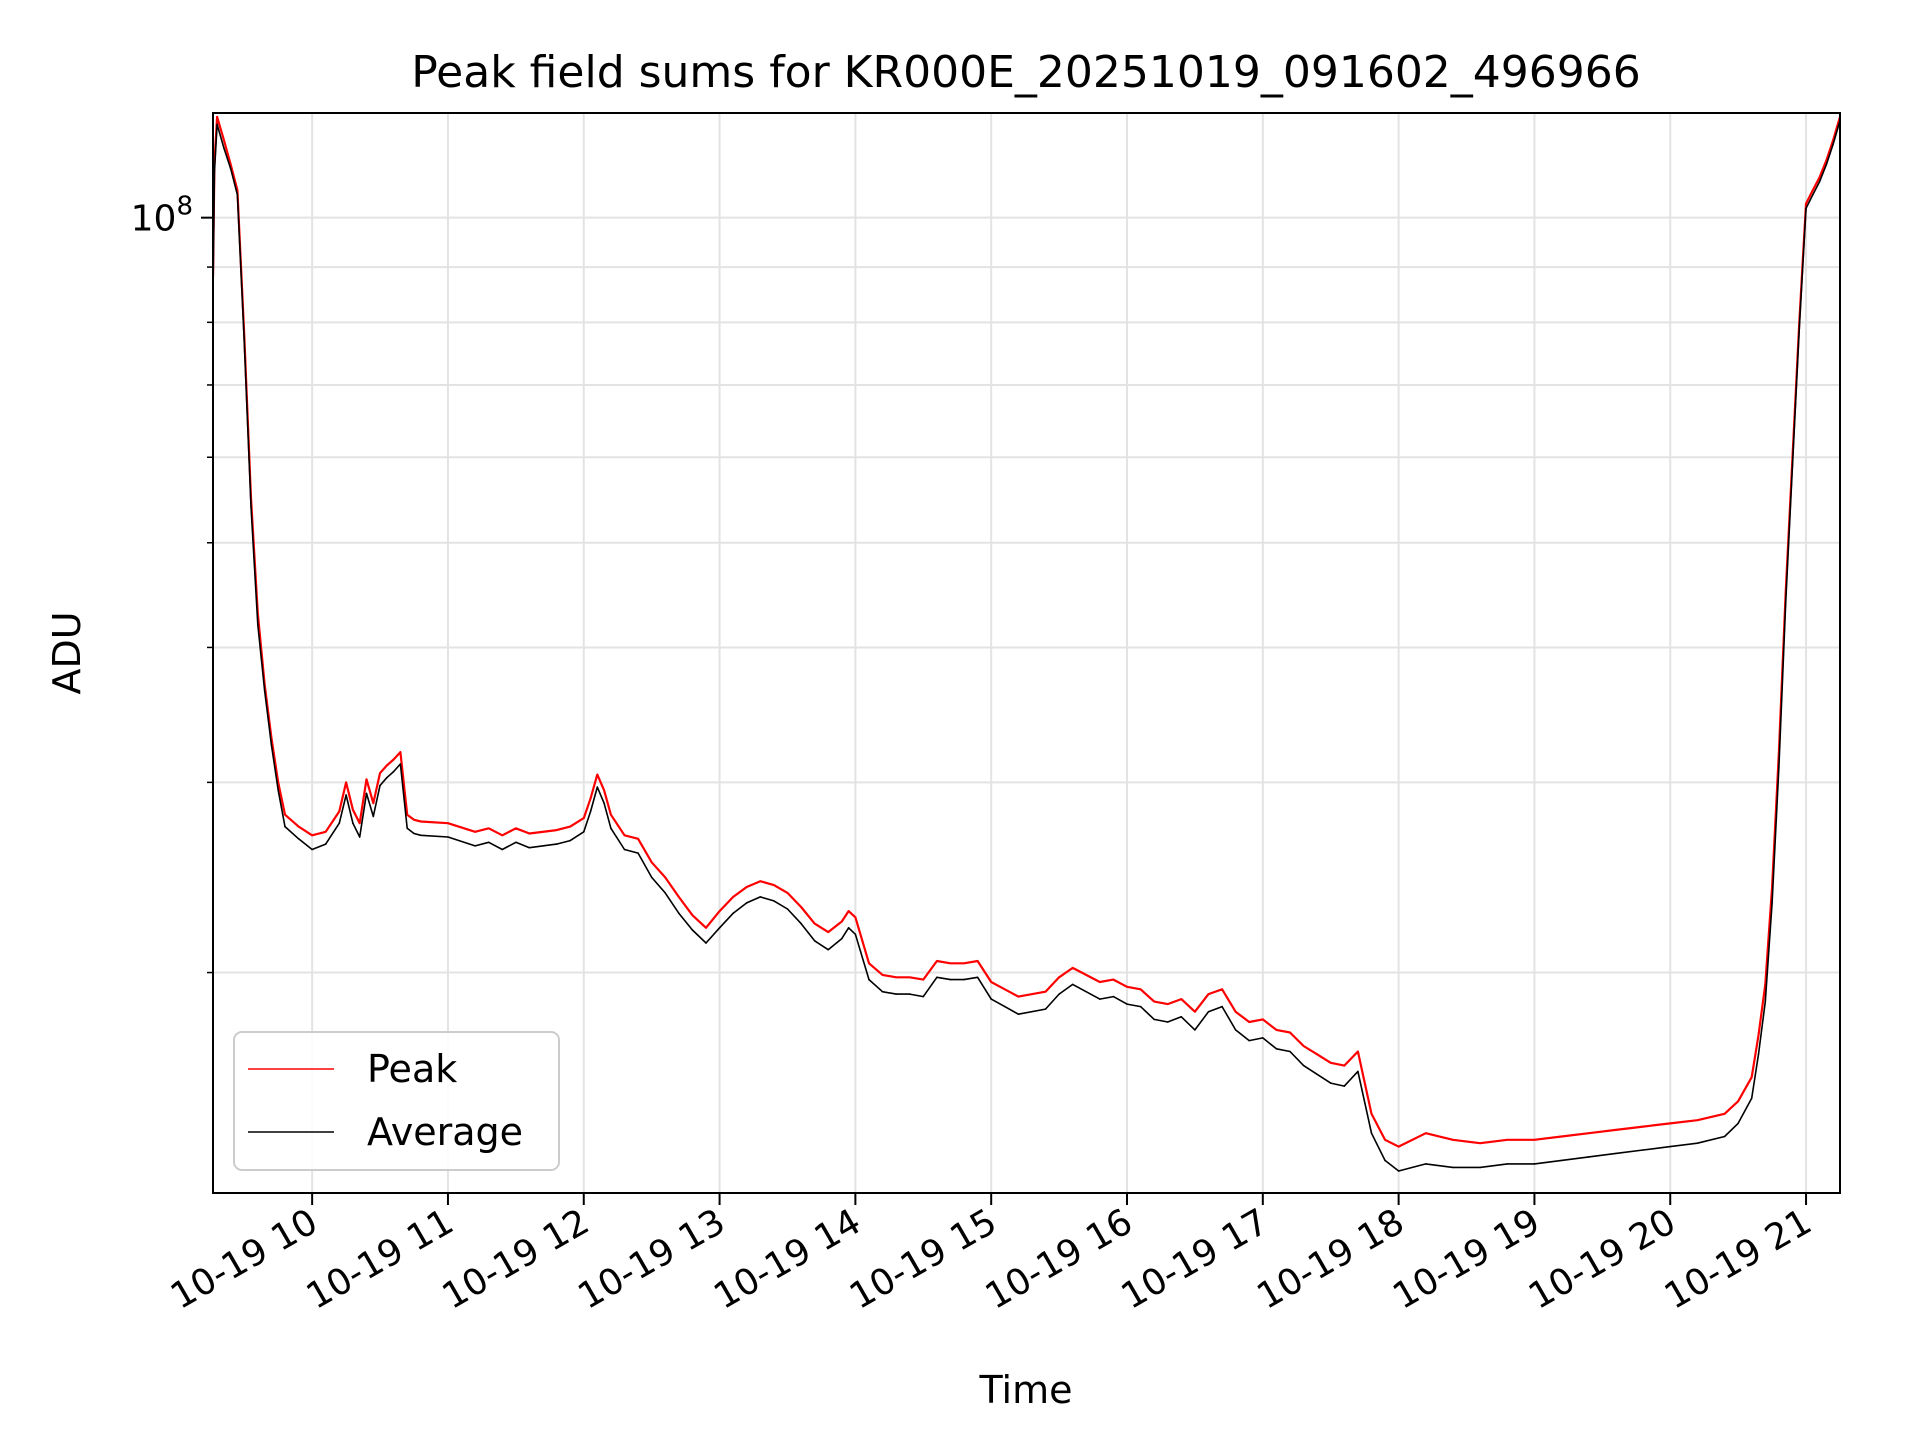  I want to click on legend-box, so click(396, 1101).